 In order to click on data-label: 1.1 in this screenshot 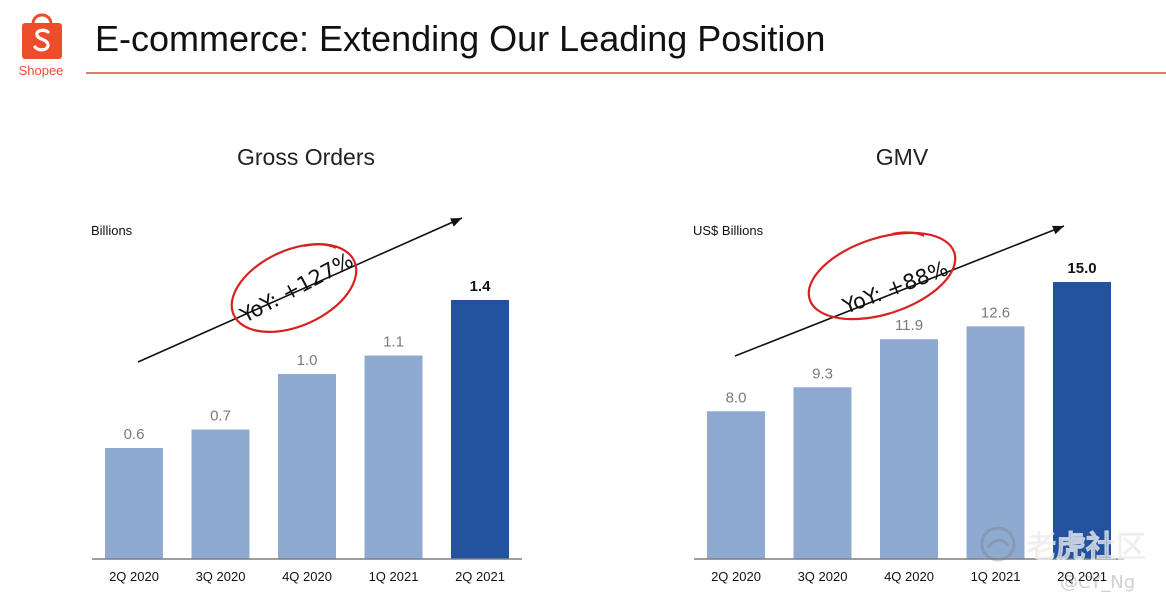, I will do `click(393, 342)`.